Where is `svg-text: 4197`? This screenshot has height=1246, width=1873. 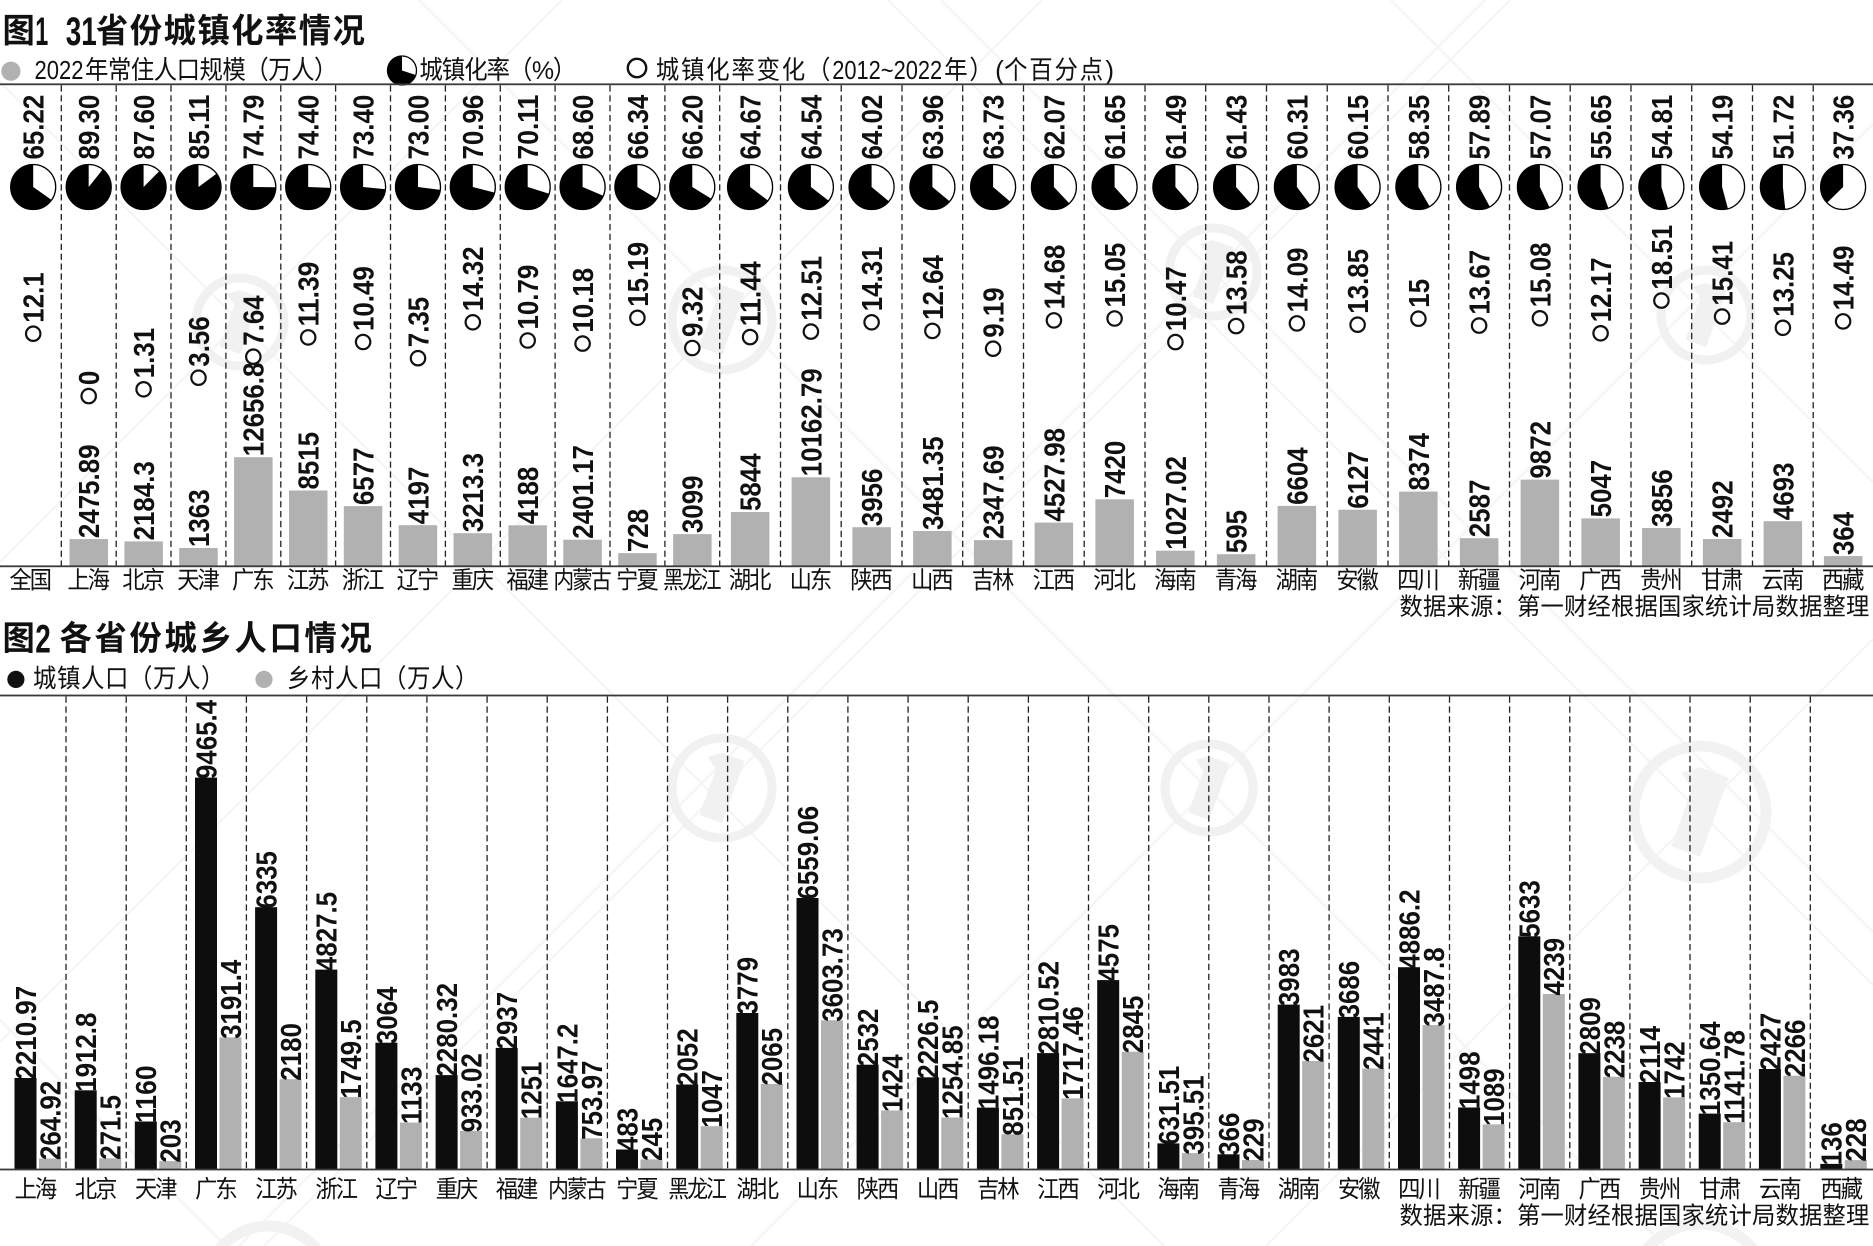 svg-text: 4197 is located at coordinates (419, 496).